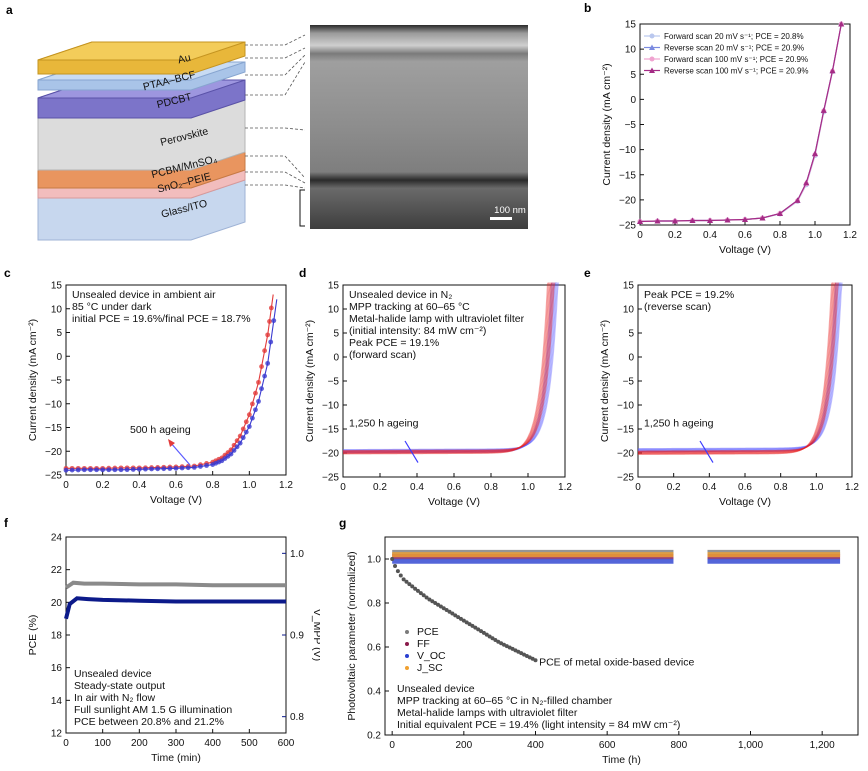  I want to click on y2-tick-label: 0.8, so click(297, 717).